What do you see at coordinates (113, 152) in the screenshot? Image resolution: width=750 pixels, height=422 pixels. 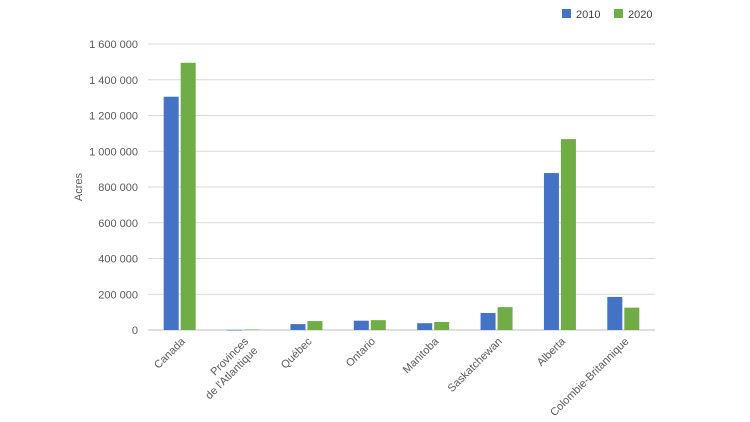 I see `y-tick-label: 1 000 000` at bounding box center [113, 152].